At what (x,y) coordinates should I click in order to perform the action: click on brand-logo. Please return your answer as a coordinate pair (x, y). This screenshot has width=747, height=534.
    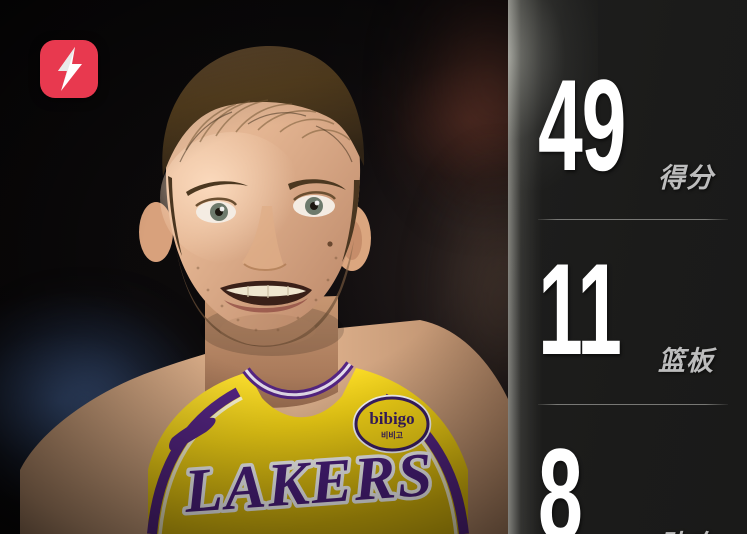
    Looking at the image, I should click on (69, 69).